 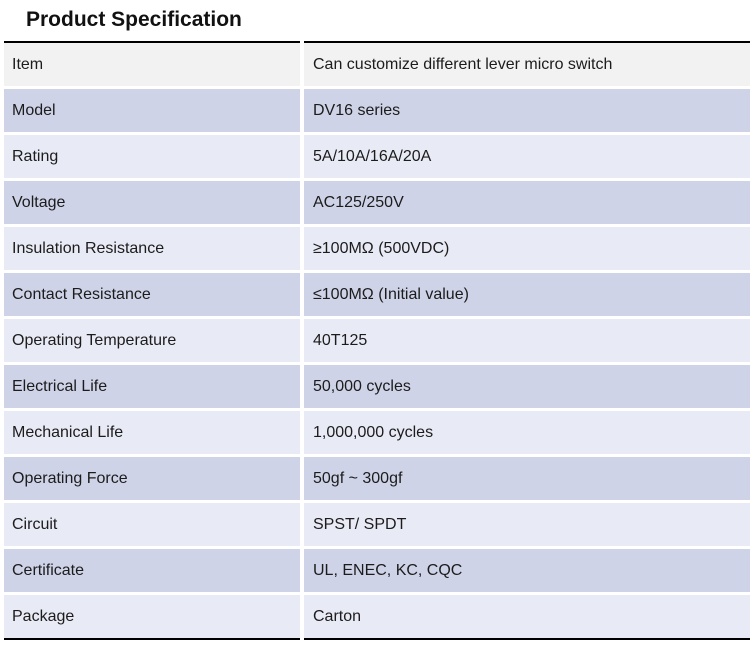 I want to click on spec-row-package: Package Carton, so click(x=377, y=617).